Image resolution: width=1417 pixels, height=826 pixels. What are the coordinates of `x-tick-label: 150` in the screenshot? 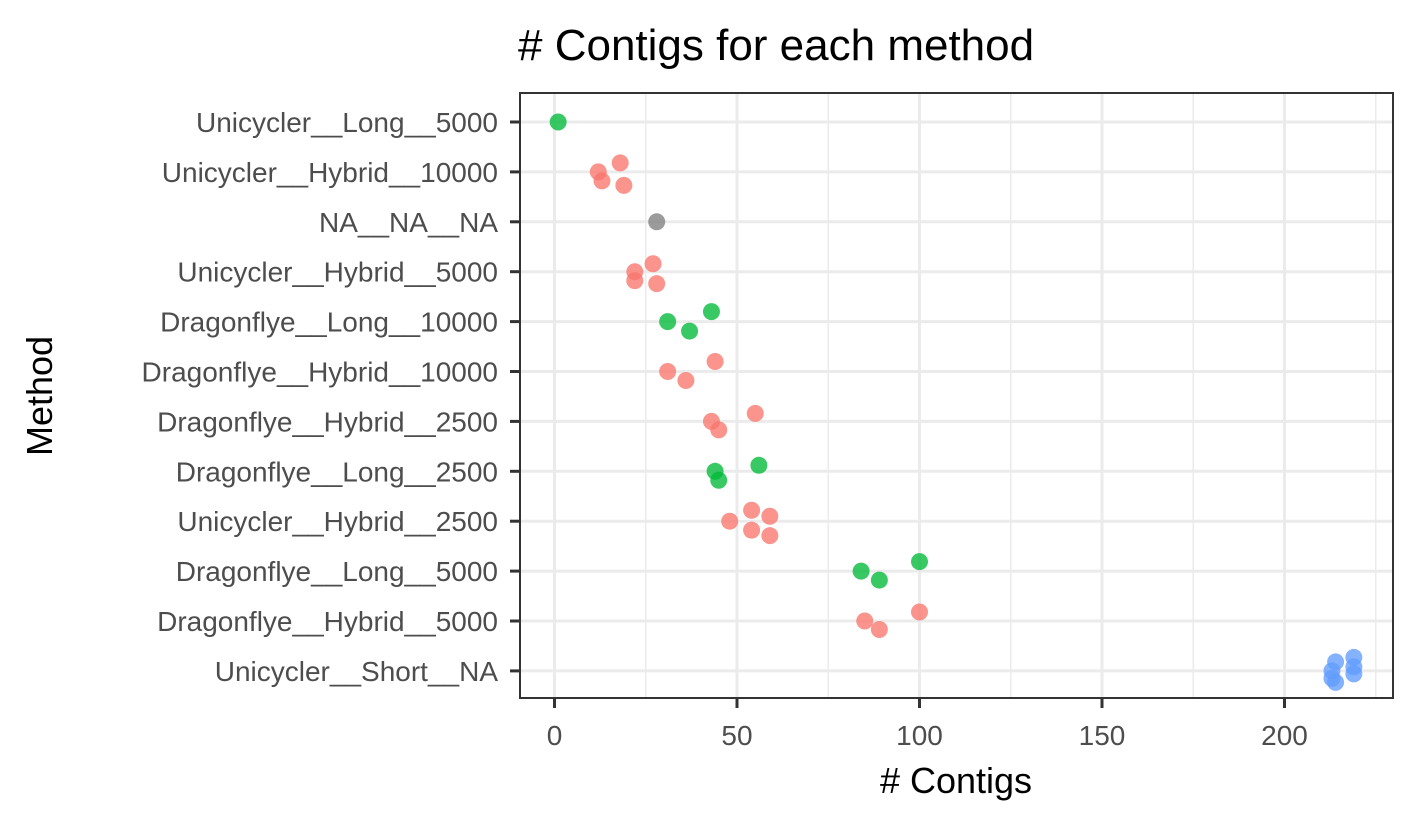 It's located at (1102, 735).